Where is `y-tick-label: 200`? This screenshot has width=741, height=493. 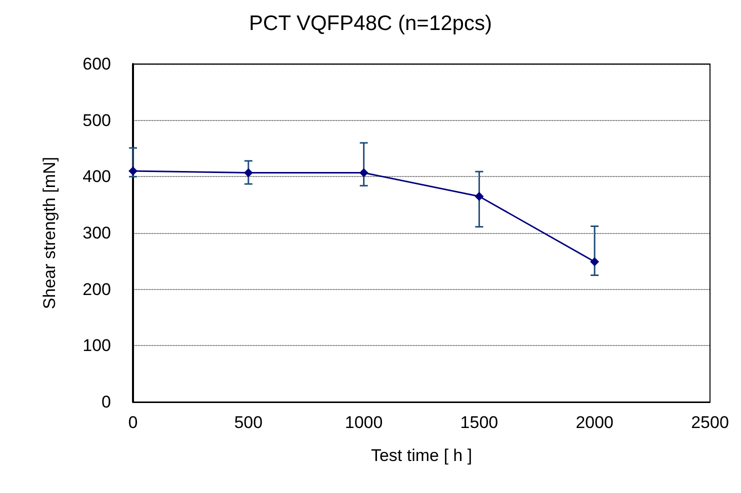
y-tick-label: 200 is located at coordinates (96, 289).